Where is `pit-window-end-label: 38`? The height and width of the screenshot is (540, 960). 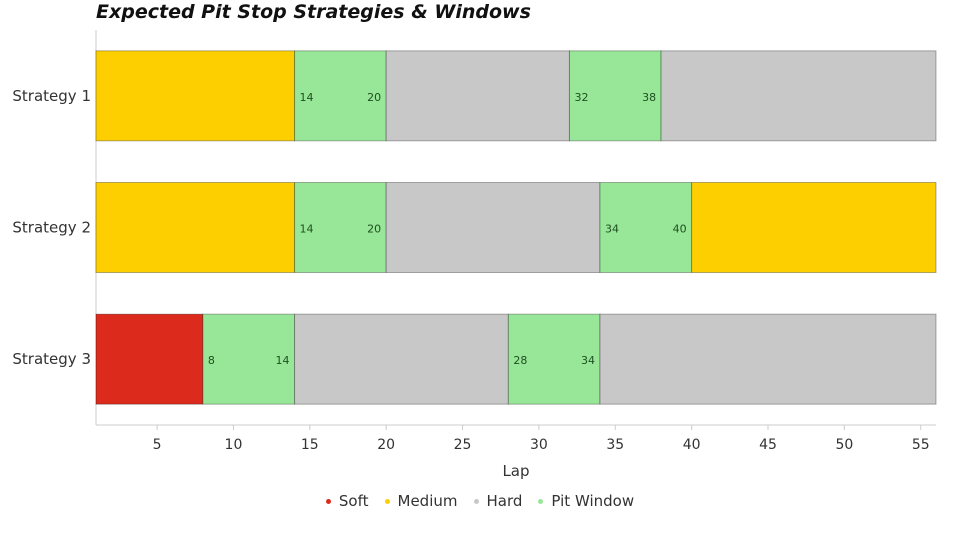
pit-window-end-label: 38 is located at coordinates (649, 97).